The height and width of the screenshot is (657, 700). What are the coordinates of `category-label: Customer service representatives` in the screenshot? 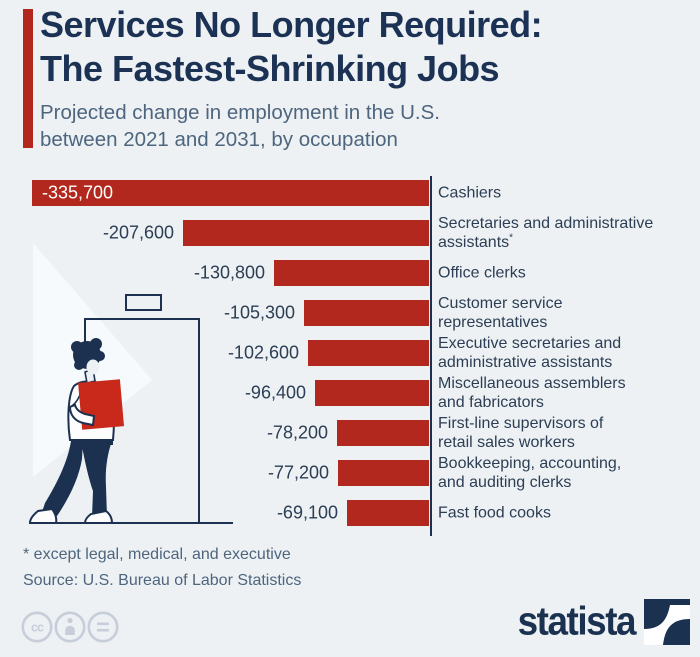 It's located at (563, 313).